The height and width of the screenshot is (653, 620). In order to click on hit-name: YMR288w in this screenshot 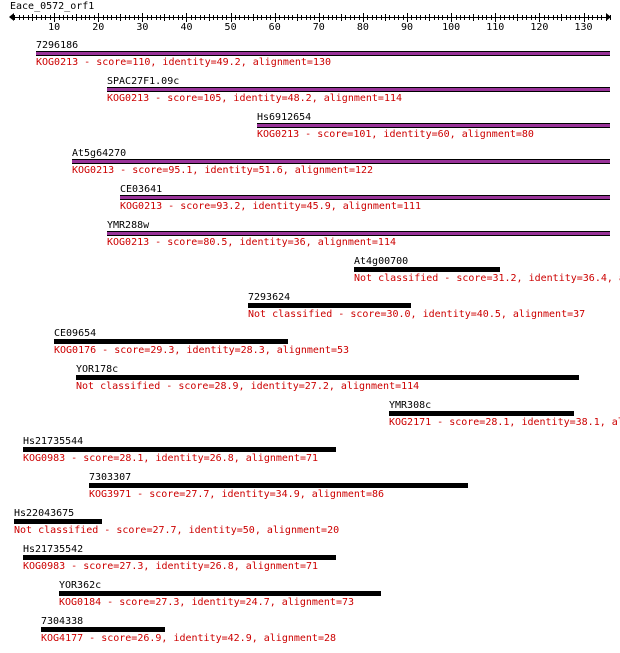, I will do `click(128, 225)`.